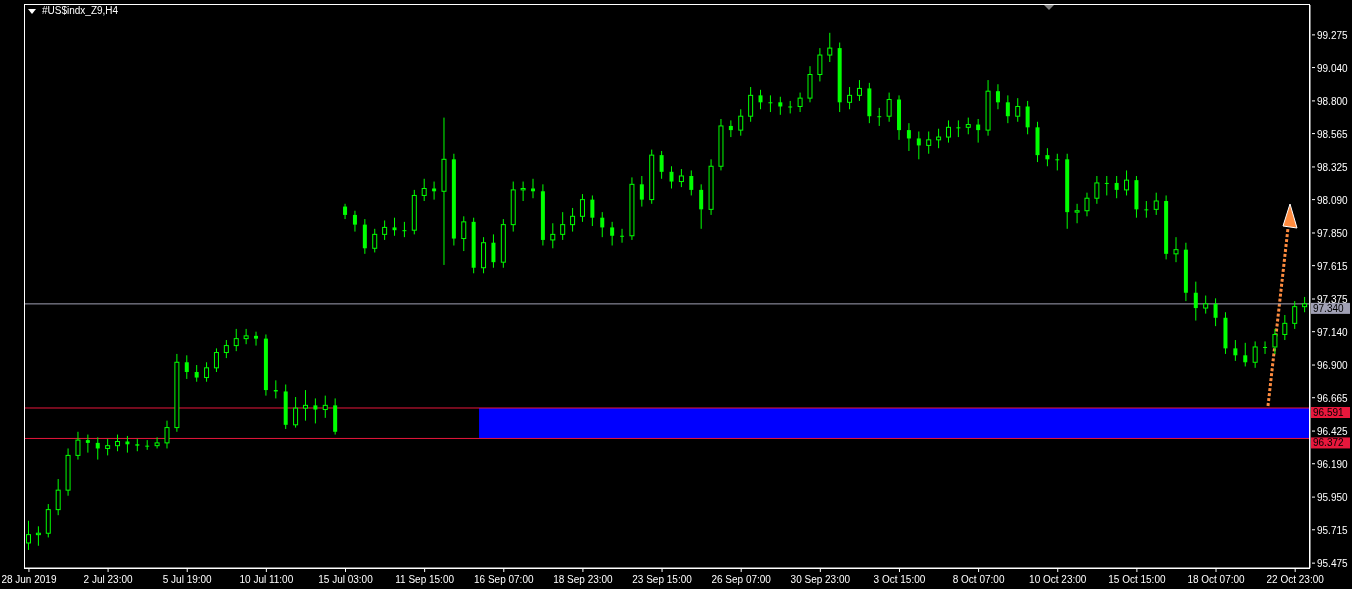 This screenshot has width=1352, height=589. Describe the element at coordinates (1333, 101) in the screenshot. I see `y-tick-label: 98.800` at that location.